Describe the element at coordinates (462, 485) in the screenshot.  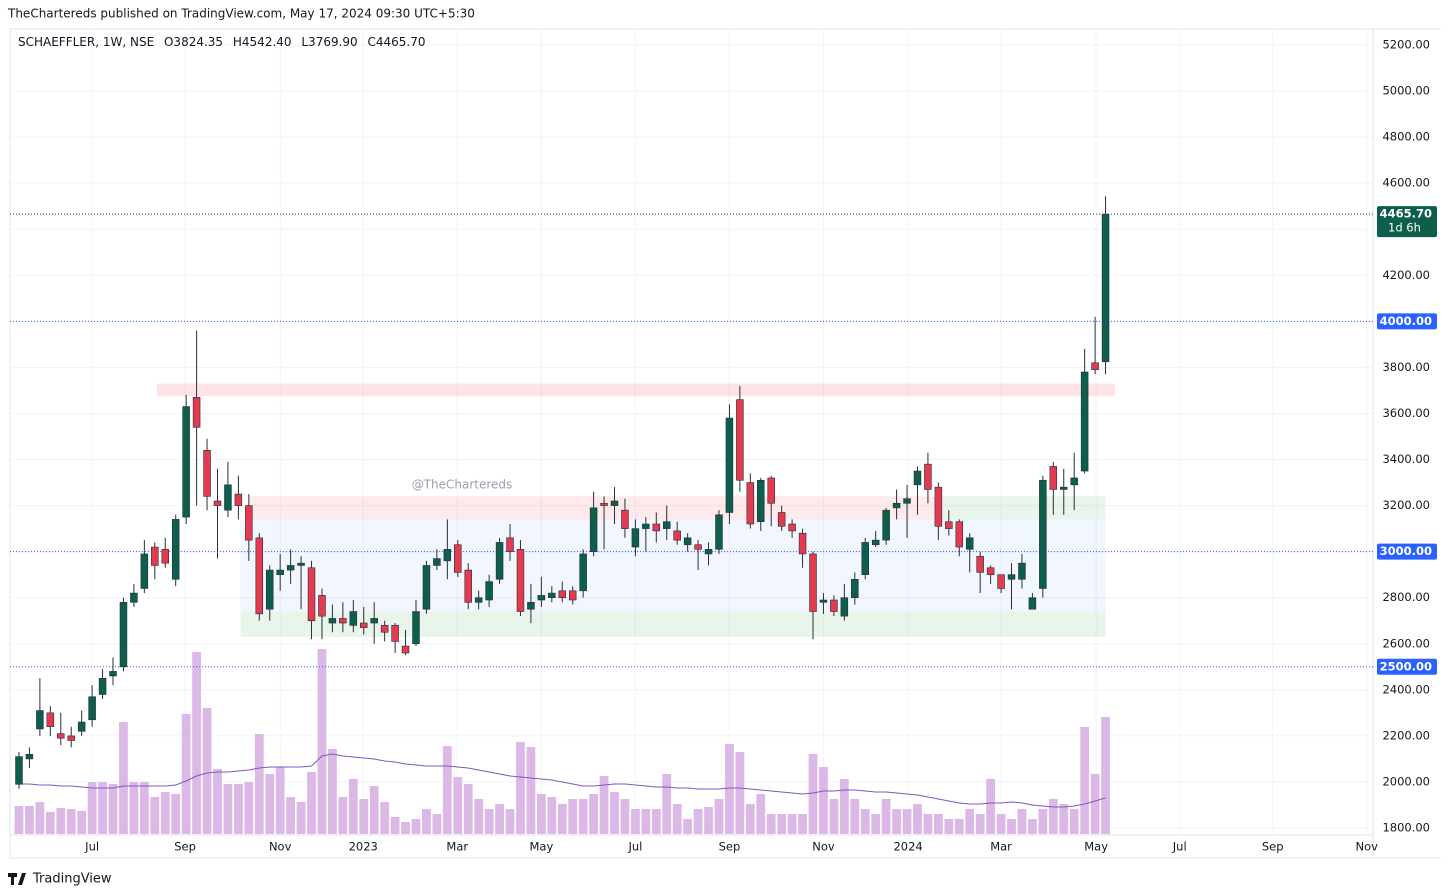
I see `watermark: @TheChartereds` at that location.